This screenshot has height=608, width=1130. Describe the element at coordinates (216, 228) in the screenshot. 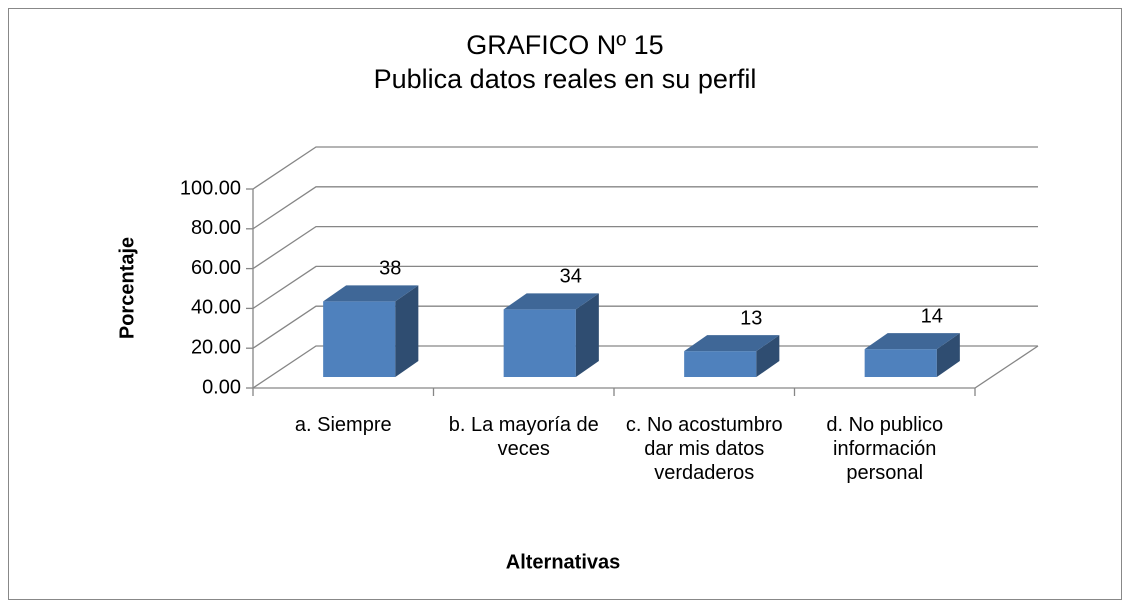

I see `y-tick-label: 80.00` at that location.